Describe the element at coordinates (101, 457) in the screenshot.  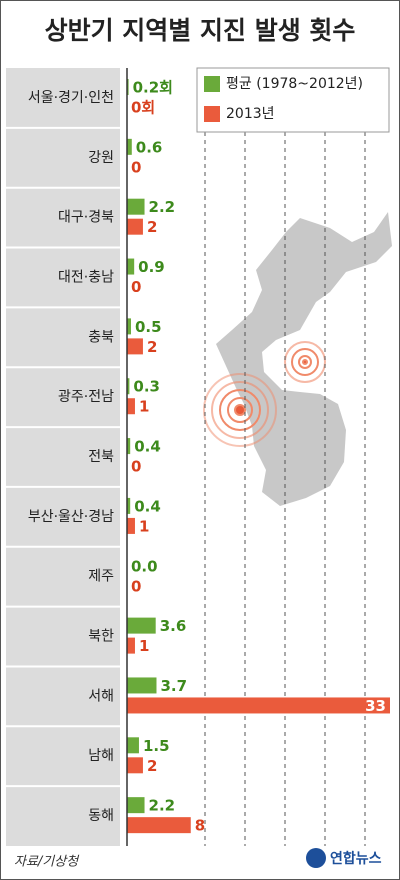
I see `y-tick-label: 전북` at that location.